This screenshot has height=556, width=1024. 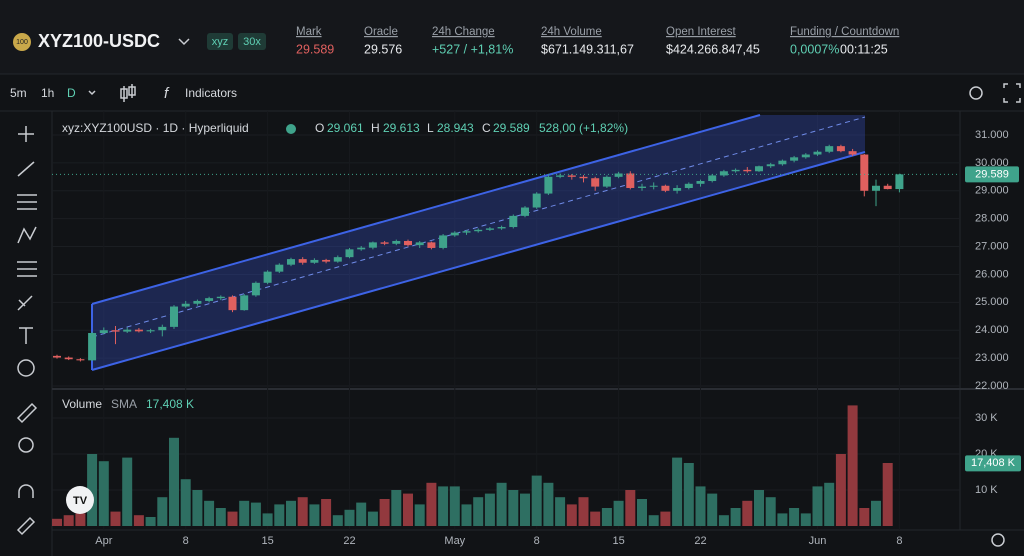 What do you see at coordinates (345, 128) in the screenshot?
I see `legend-value: 29.061` at bounding box center [345, 128].